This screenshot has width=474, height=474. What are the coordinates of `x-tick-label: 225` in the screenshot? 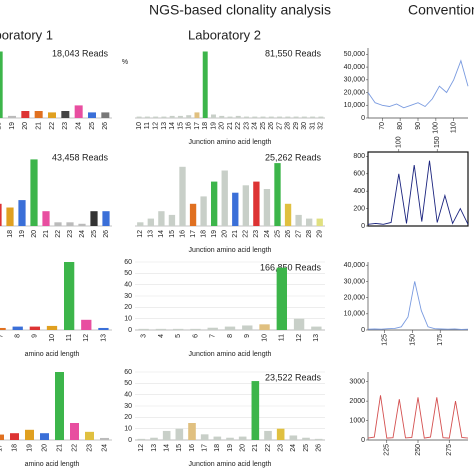 It's located at (387, 450).